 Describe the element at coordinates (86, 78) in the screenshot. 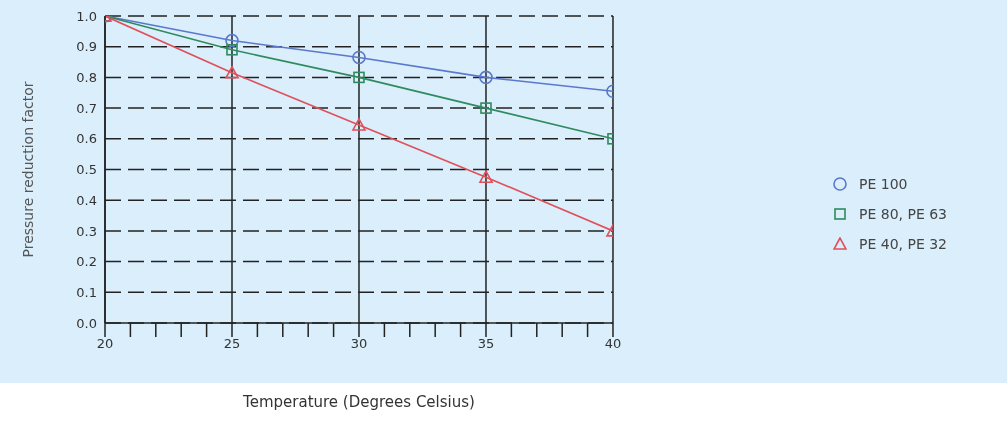

I see `y-tick-label: 0.8` at that location.